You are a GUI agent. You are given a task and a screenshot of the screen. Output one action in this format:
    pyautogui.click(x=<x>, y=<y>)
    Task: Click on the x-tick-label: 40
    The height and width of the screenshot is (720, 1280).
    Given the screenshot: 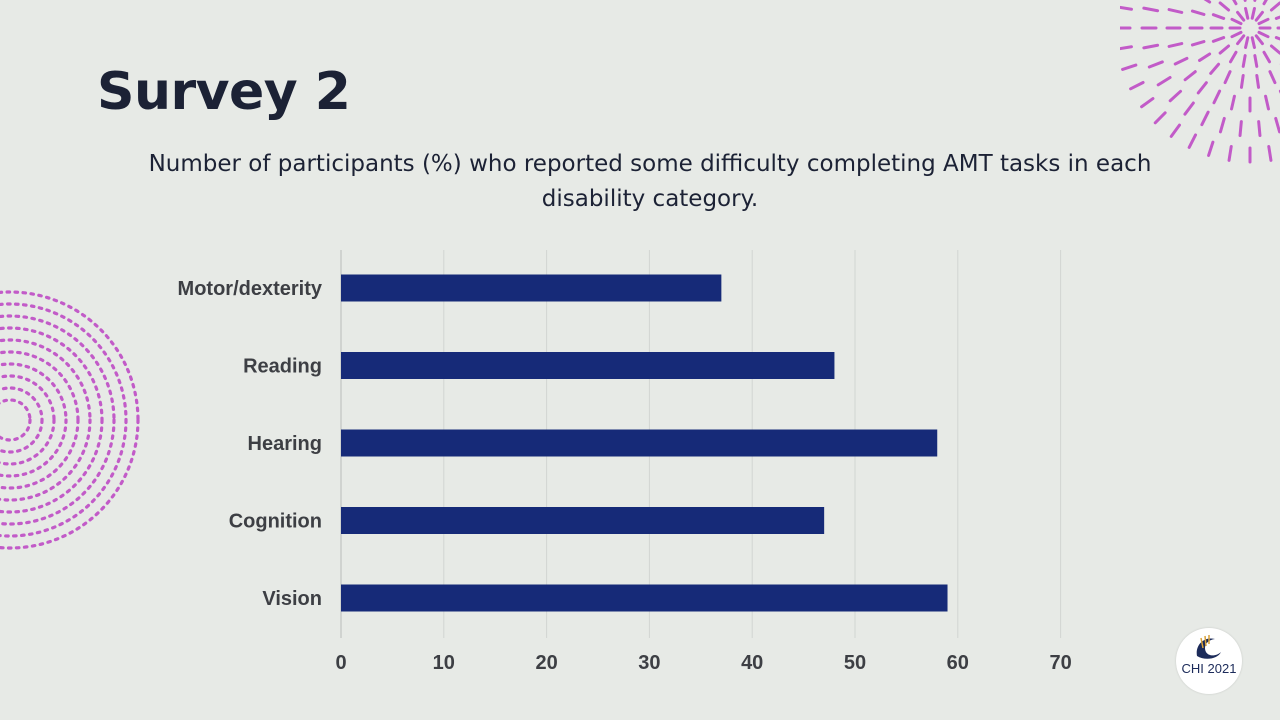 What is the action you would take?
    pyautogui.click(x=752, y=663)
    